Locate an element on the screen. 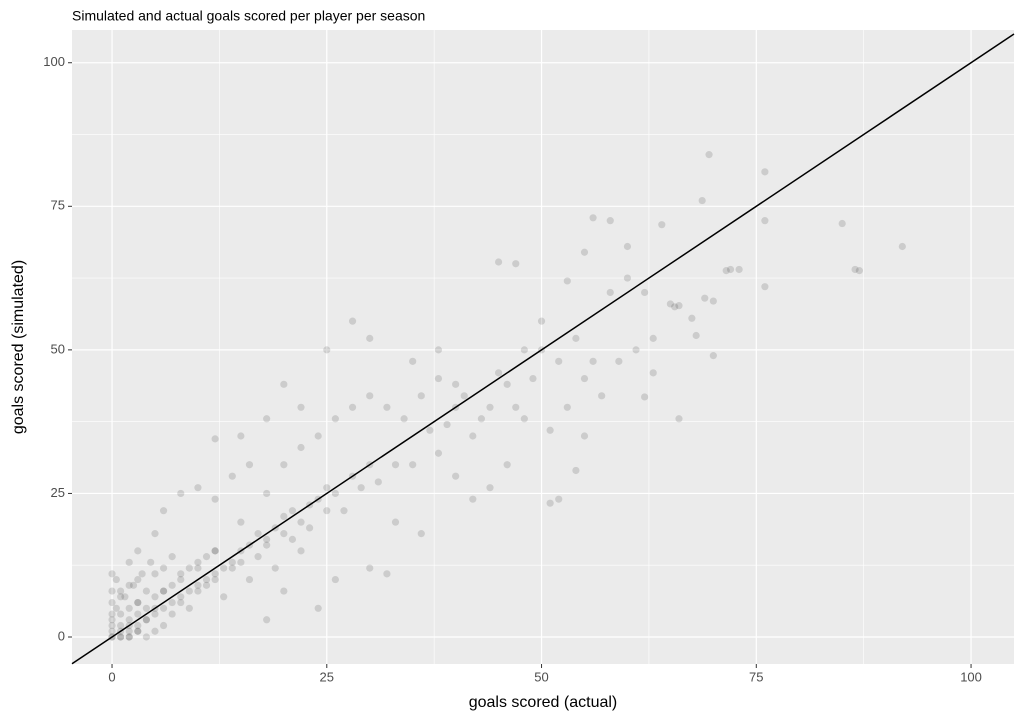 Image resolution: width=1024 pixels, height=727 pixels. x-tick-label: 0 is located at coordinates (111, 676).